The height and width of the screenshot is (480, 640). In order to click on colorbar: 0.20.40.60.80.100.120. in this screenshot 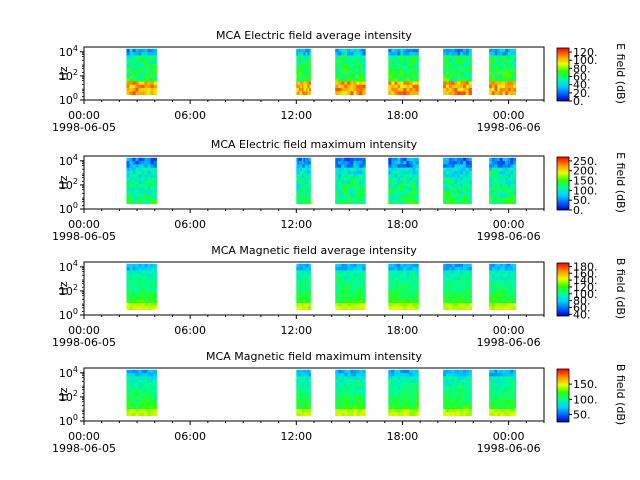, I will do `click(577, 77)`.